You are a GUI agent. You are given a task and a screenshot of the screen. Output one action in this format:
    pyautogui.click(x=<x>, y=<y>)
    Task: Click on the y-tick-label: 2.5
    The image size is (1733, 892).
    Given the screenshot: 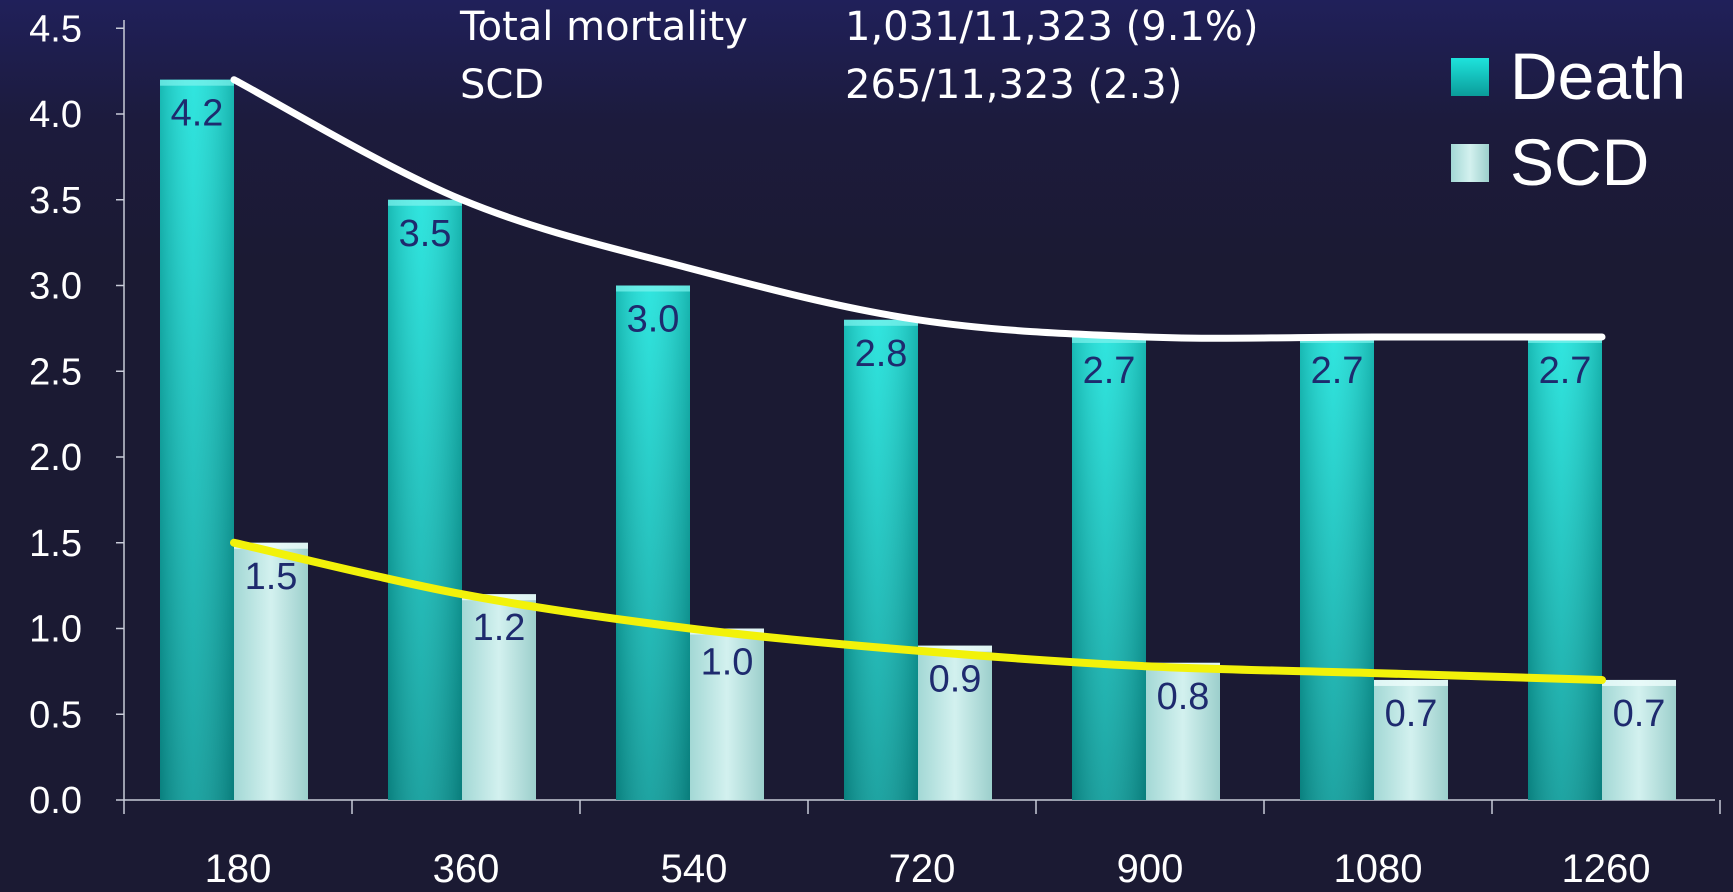 What is the action you would take?
    pyautogui.click(x=55, y=372)
    